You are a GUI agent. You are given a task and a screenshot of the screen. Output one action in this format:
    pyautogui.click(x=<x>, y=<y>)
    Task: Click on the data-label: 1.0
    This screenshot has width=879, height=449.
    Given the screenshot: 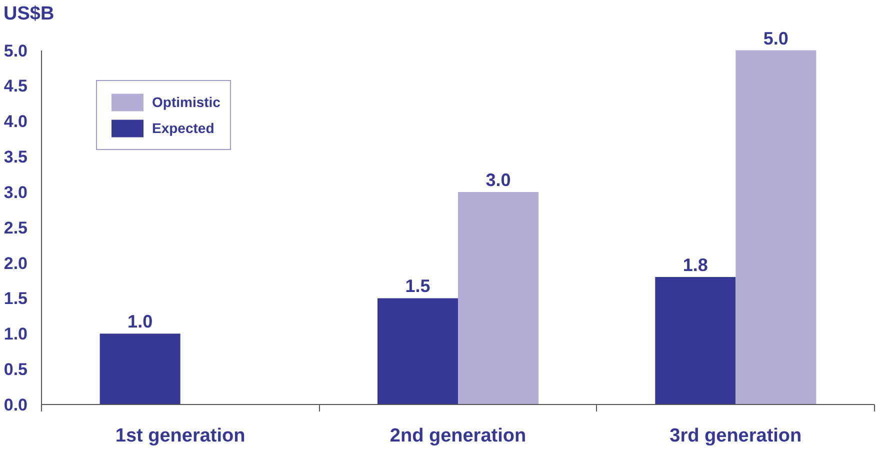 What is the action you would take?
    pyautogui.click(x=140, y=322)
    